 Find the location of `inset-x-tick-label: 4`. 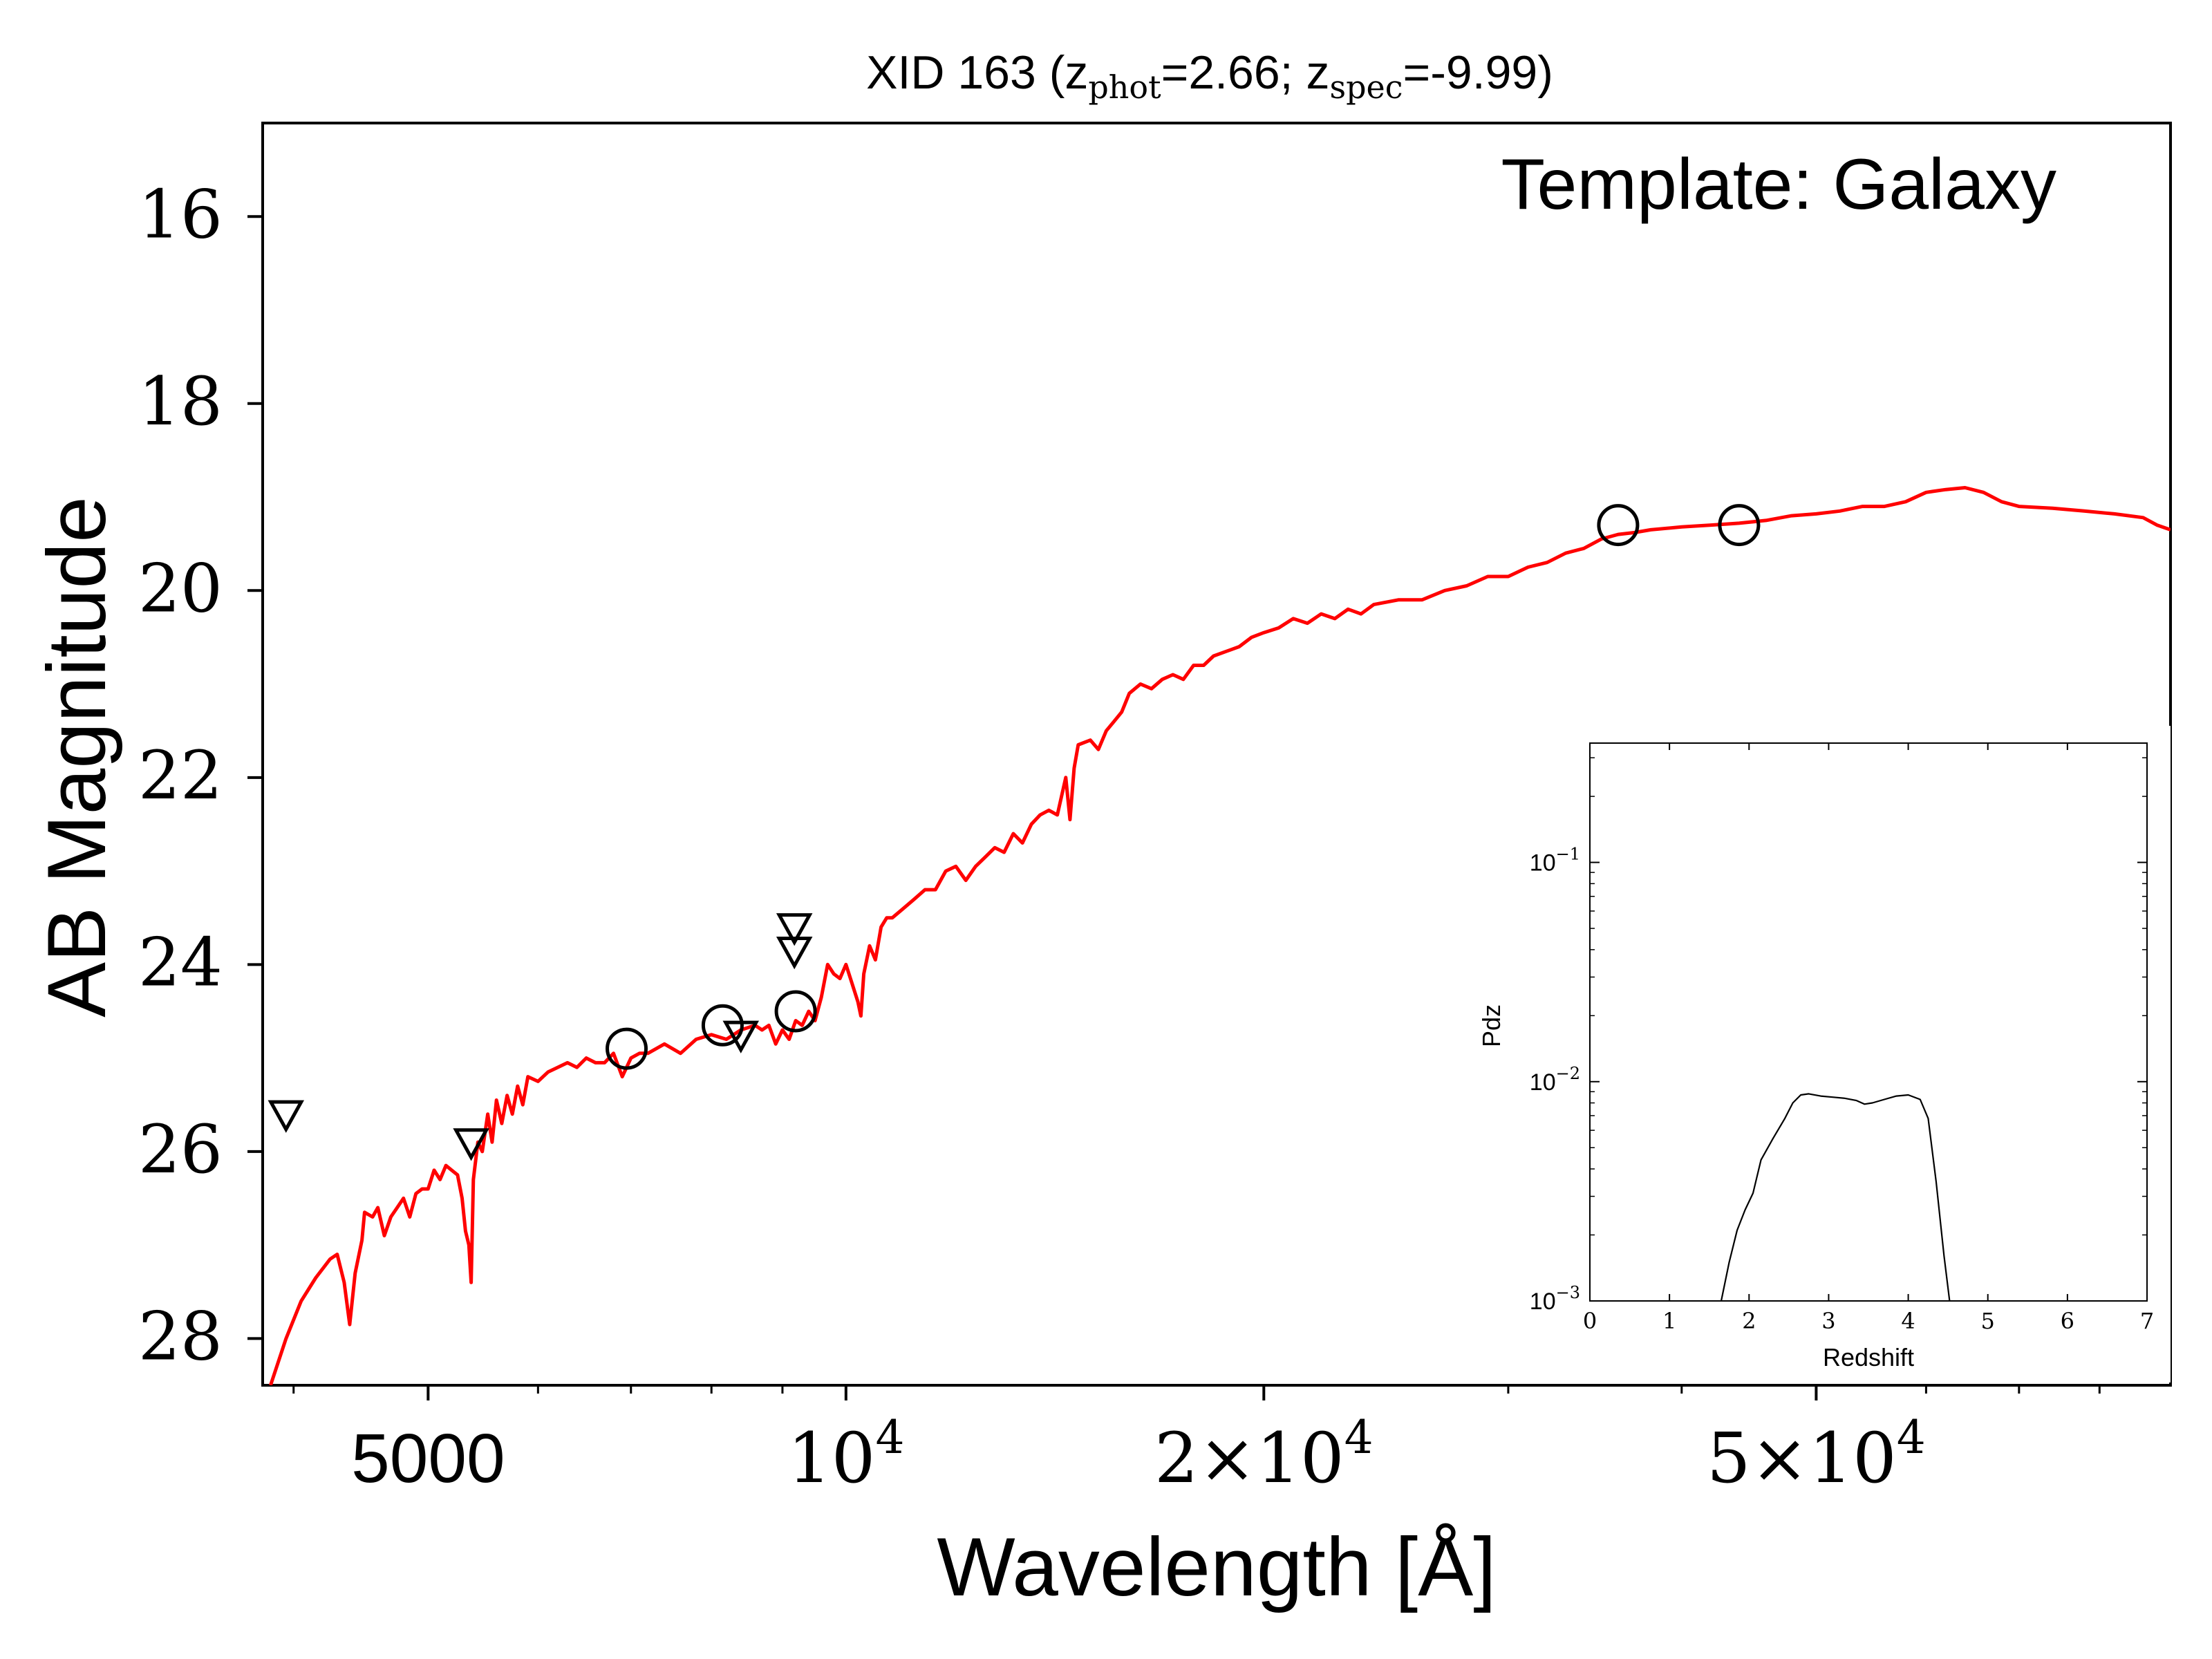

inset-x-tick-label: 4 is located at coordinates (1908, 1321).